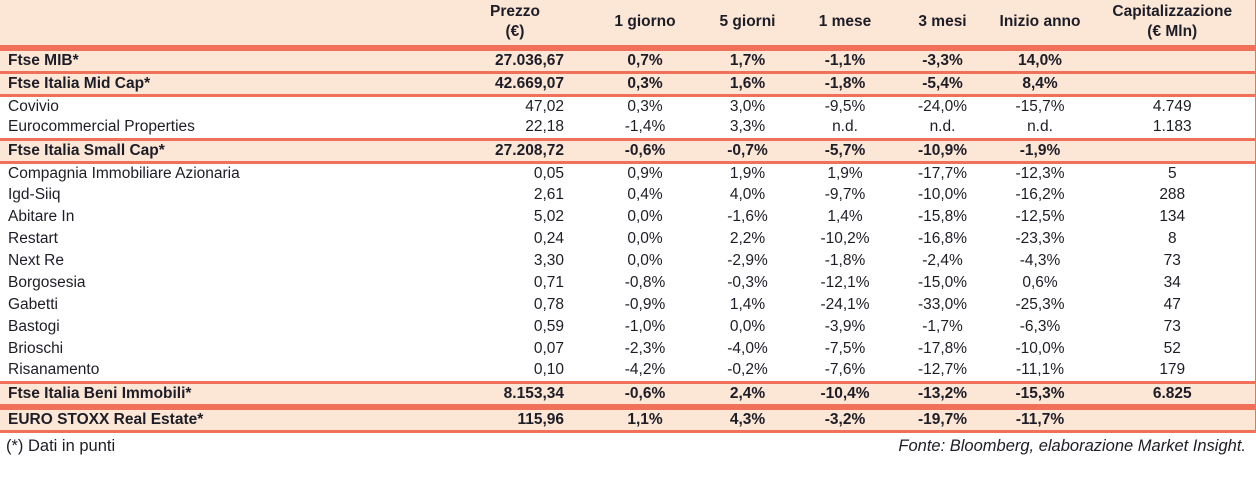 The image size is (1256, 497). Describe the element at coordinates (1040, 349) in the screenshot. I see `cell-ytd: -10,0%` at that location.